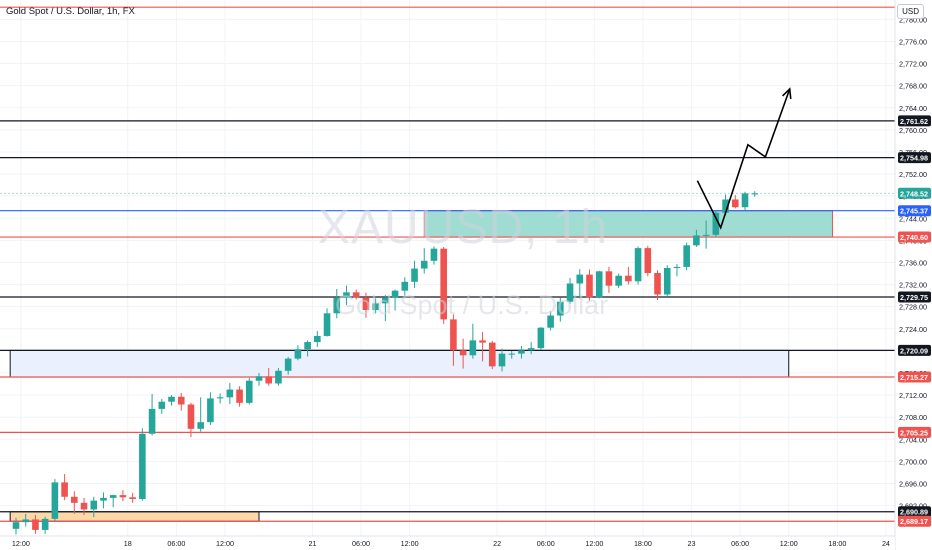  I want to click on price-tick-label: 2,768.00, so click(913, 86).